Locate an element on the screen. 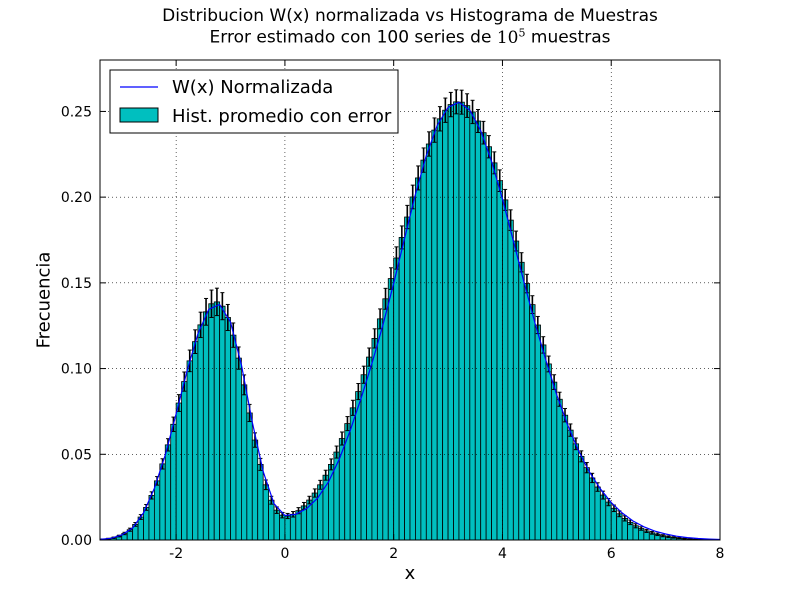 The width and height of the screenshot is (800, 600). y-tick-label: 0.20 is located at coordinates (76, 198).